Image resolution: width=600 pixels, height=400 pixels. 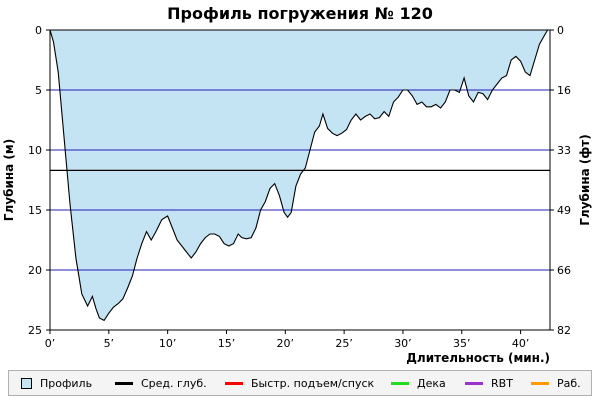 I want to click on y-tick-label-right-0: 0, so click(x=560, y=30).